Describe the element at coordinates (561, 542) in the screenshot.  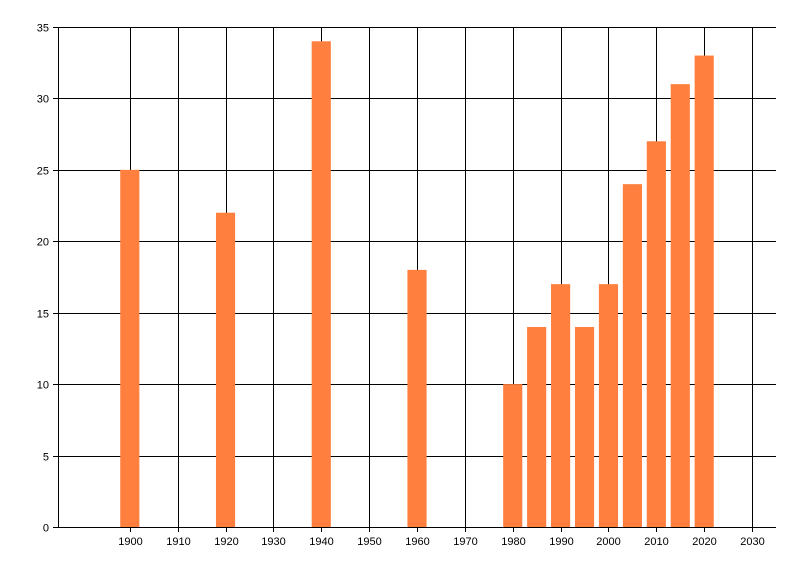
I see `x-tick-label: 1990` at that location.